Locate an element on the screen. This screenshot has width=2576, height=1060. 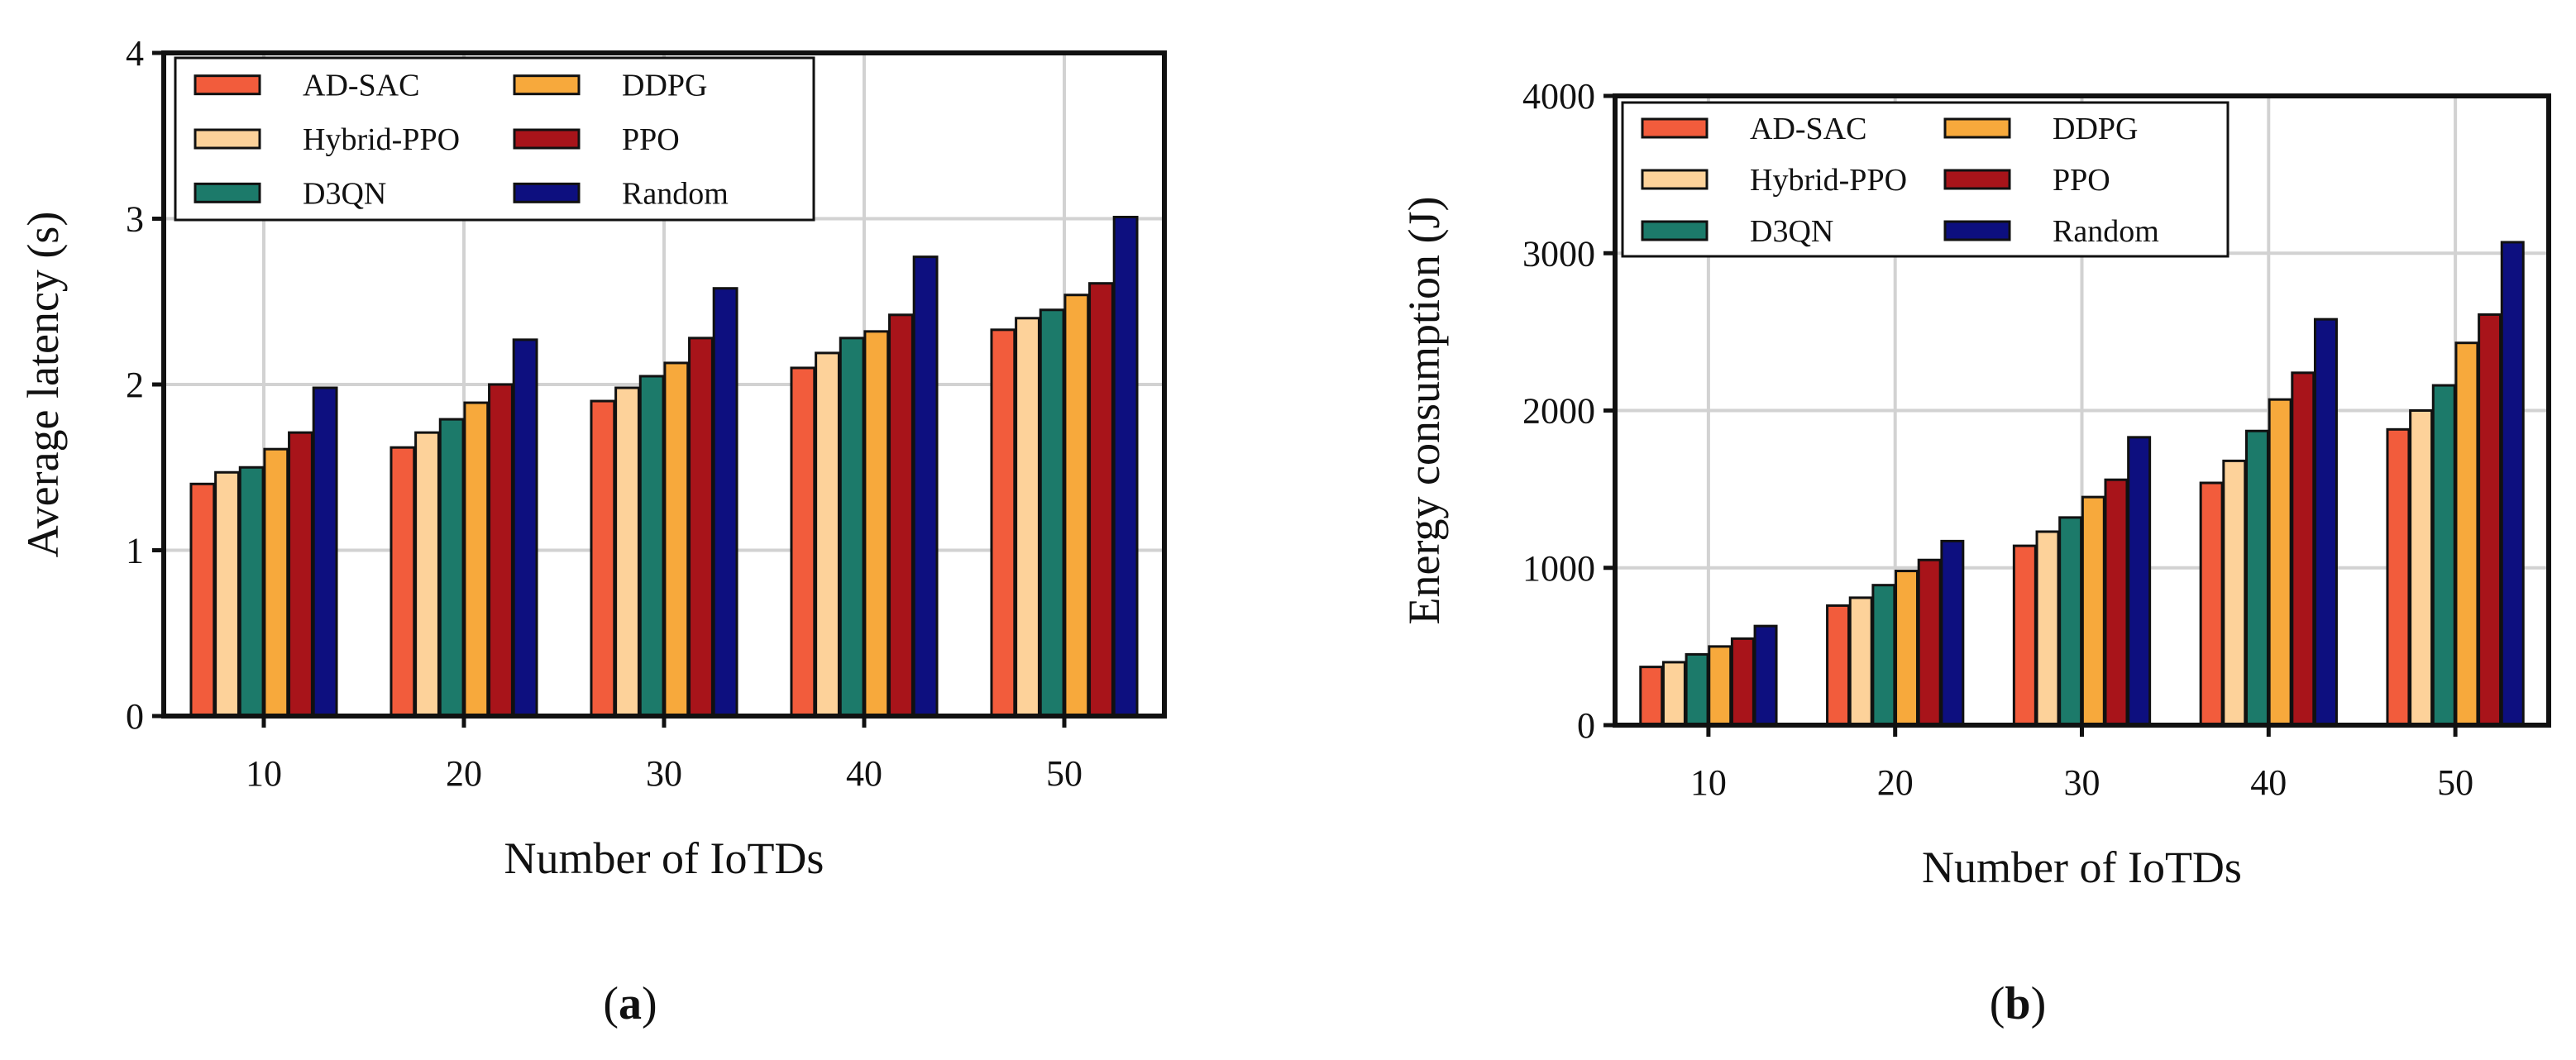
x-tick-label: 40 is located at coordinates (864, 773).